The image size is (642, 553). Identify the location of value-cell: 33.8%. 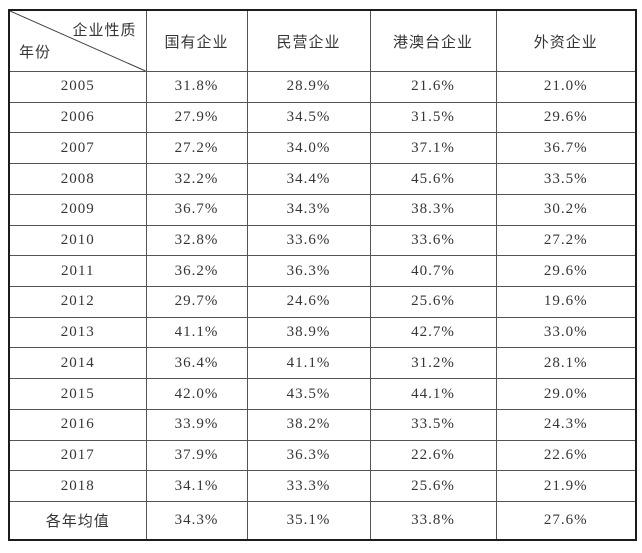
(433, 521).